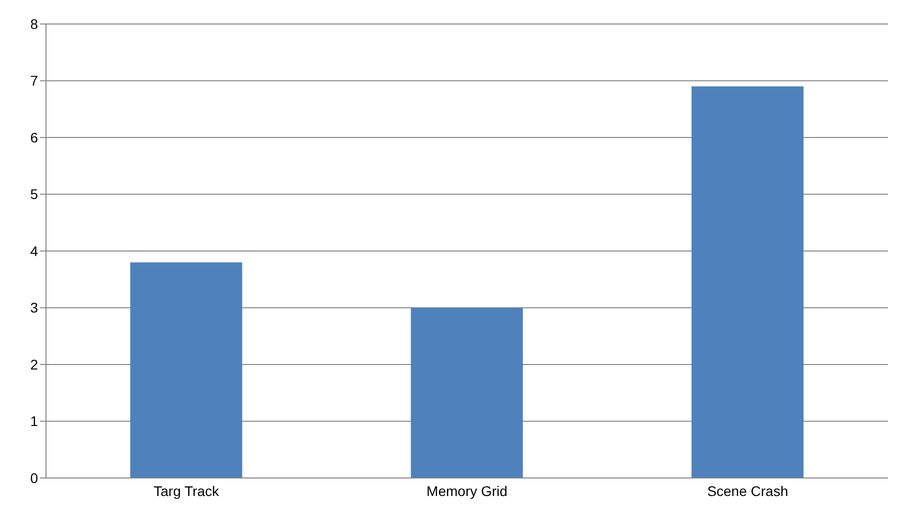 Image resolution: width=903 pixels, height=526 pixels. Describe the element at coordinates (187, 490) in the screenshot. I see `x-tick-label: Targ Track` at that location.